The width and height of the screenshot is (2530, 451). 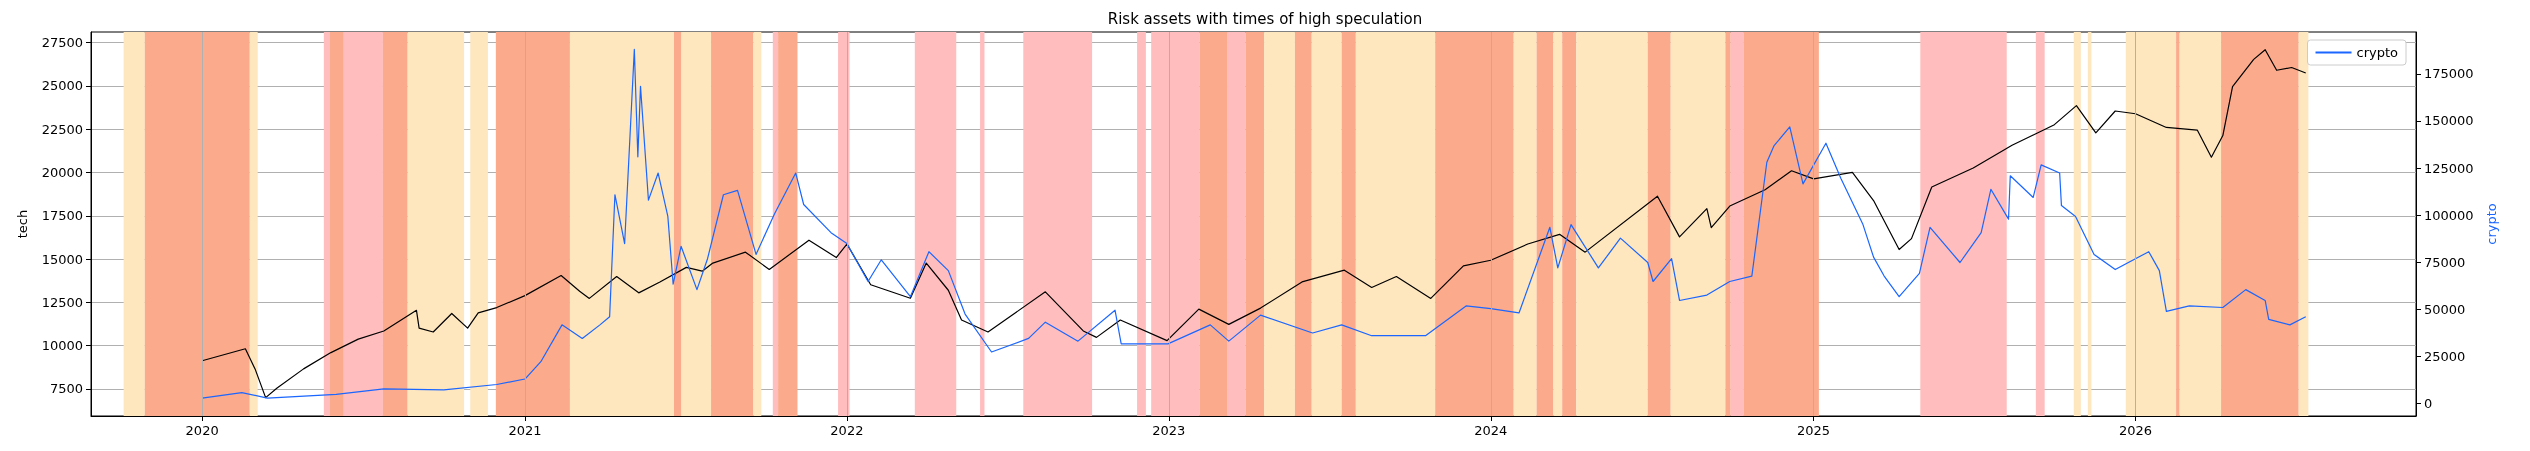 What do you see at coordinates (62, 259) in the screenshot?
I see `y-tick-label: 15000` at bounding box center [62, 259].